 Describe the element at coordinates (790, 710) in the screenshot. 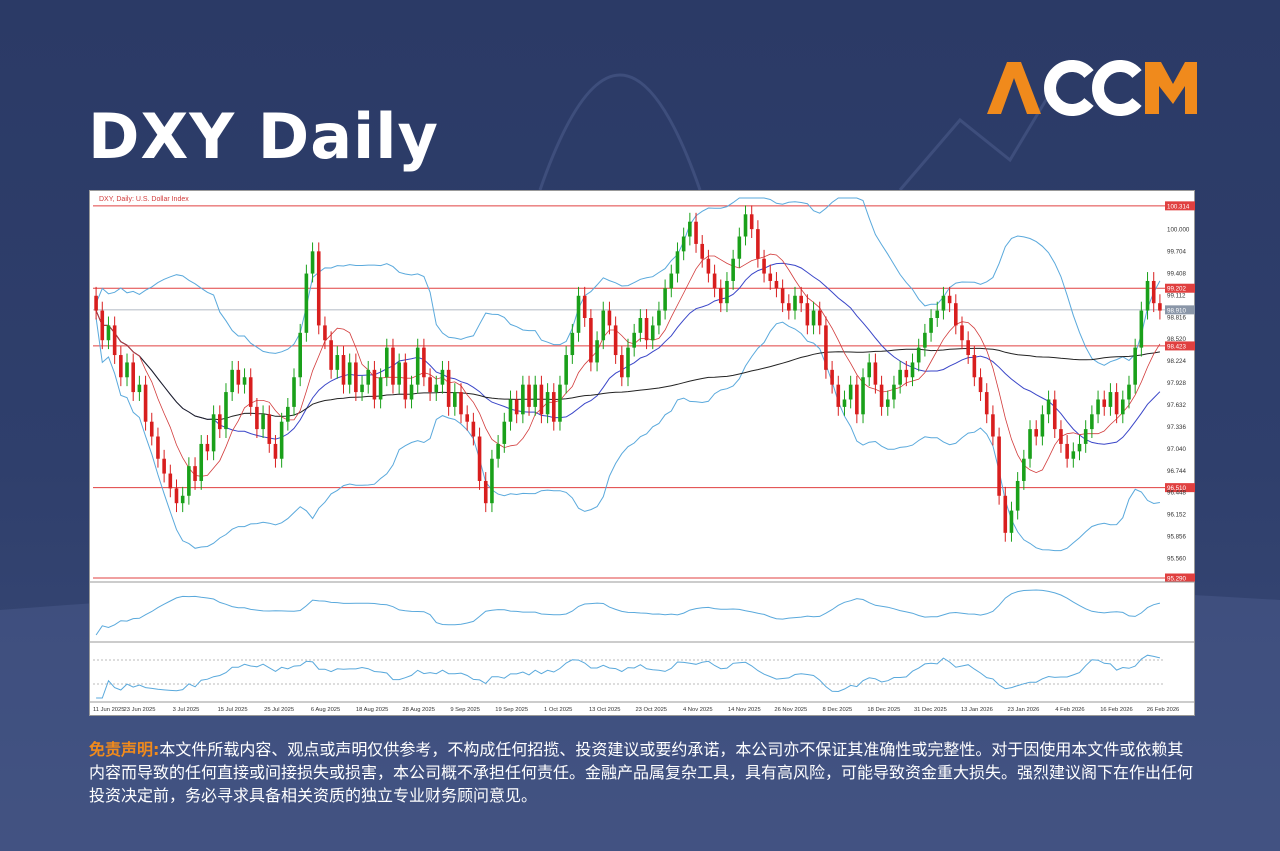

I see `x-tick-label: 26 Nov 2025` at that location.